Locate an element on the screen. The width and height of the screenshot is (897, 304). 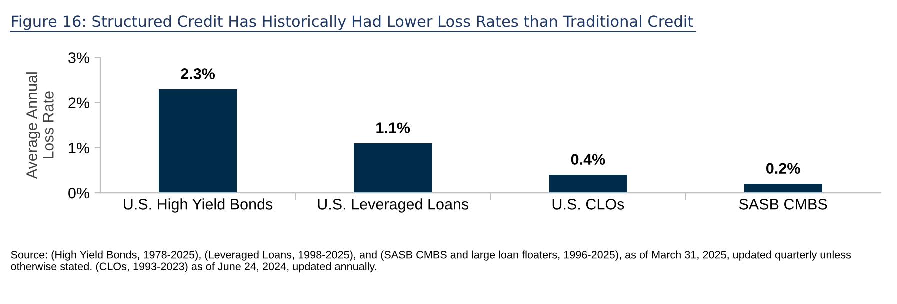
source-note: Source: (High Yield Bonds, 1978-2025), (Leveraged Loans, 1998-2025), and (SASB CMBS and large loan floaters, 1996-2025), as of March 31, 2025, updated quarterly unless otherwise stated. (CLOs, 1993-2023) as of June 24, 2024, updated annually. is located at coordinates (431, 261).